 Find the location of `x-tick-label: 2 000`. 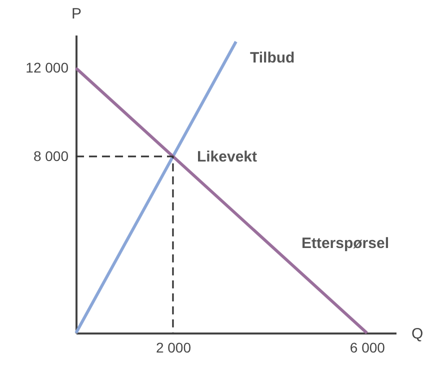

x-tick-label: 2 000 is located at coordinates (174, 348).